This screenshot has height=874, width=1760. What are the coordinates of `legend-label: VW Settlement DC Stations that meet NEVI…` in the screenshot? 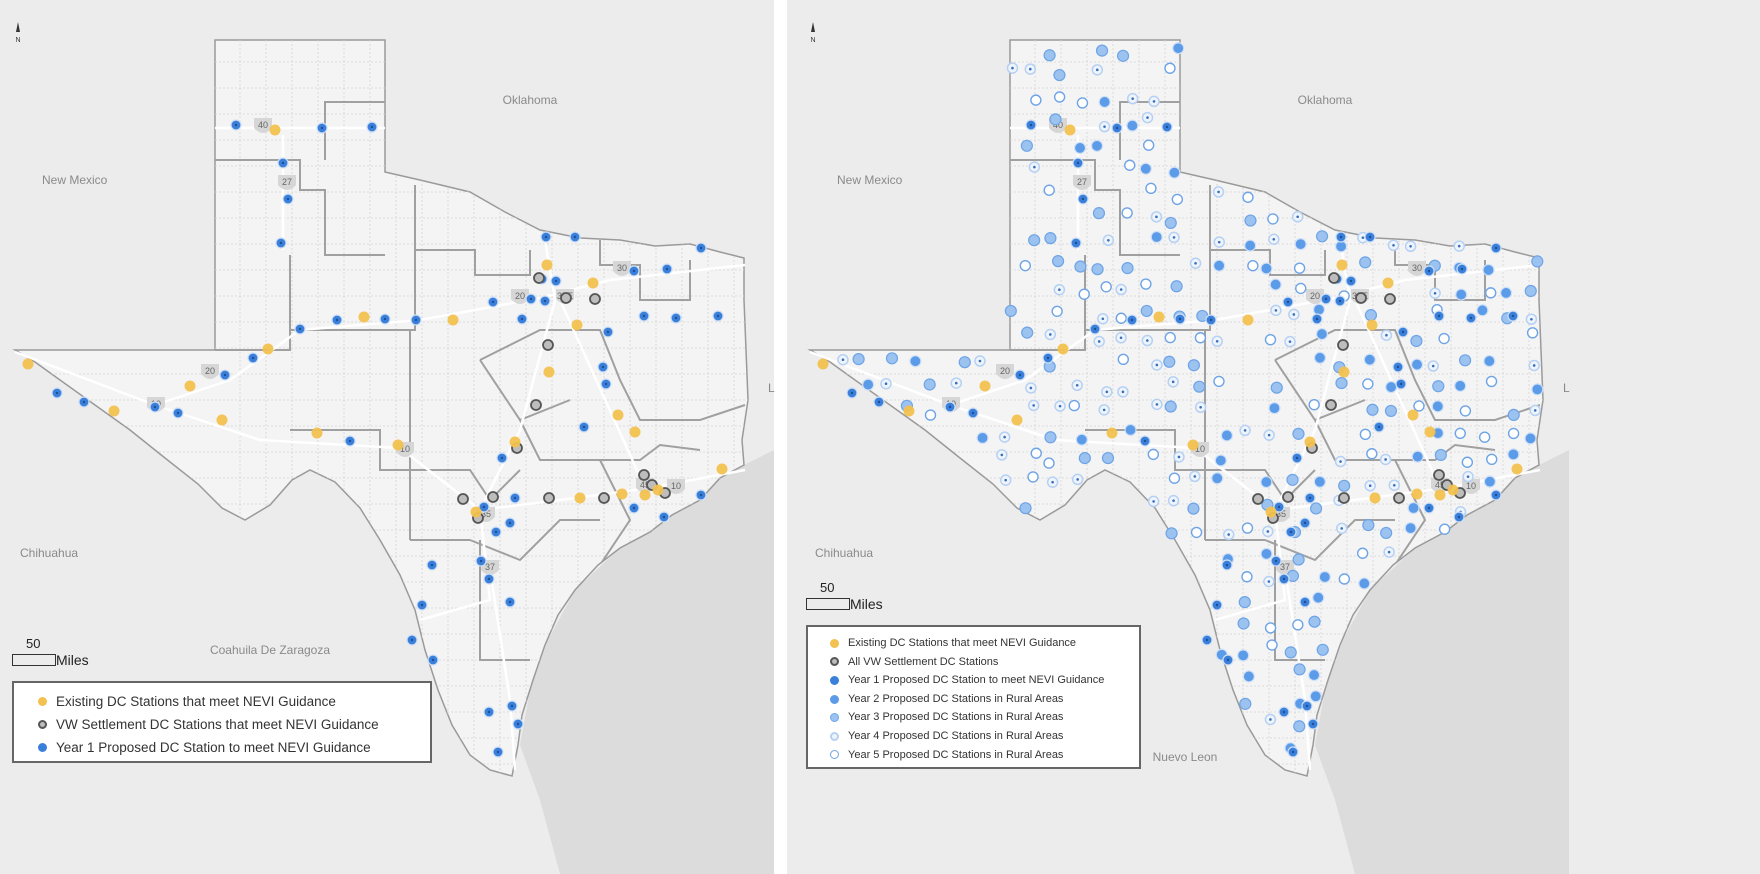 It's located at (217, 724).